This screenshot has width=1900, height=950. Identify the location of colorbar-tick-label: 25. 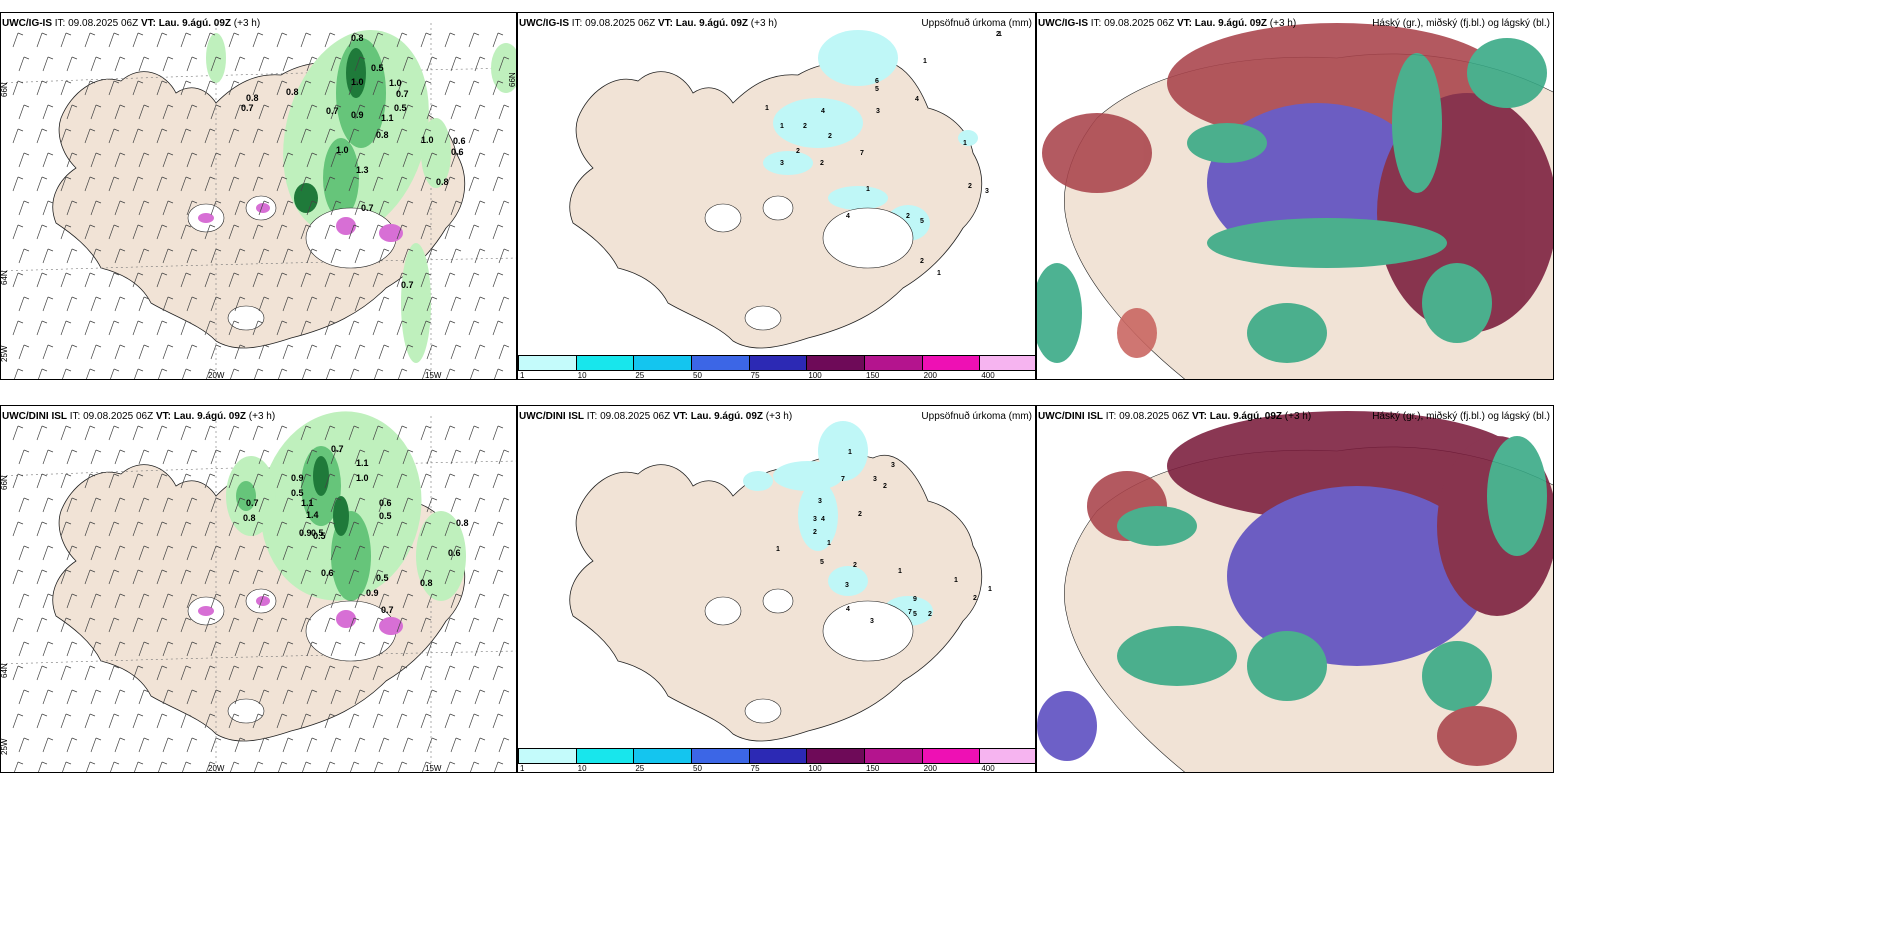
(640, 375).